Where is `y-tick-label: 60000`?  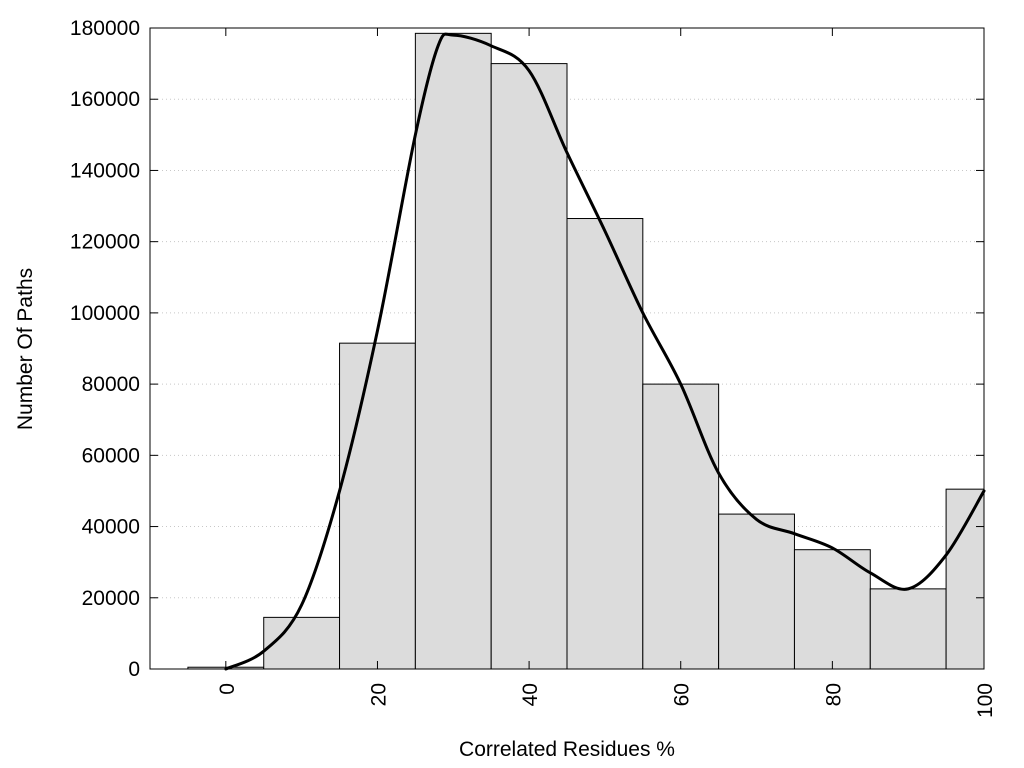
y-tick-label: 60000 is located at coordinates (111, 455).